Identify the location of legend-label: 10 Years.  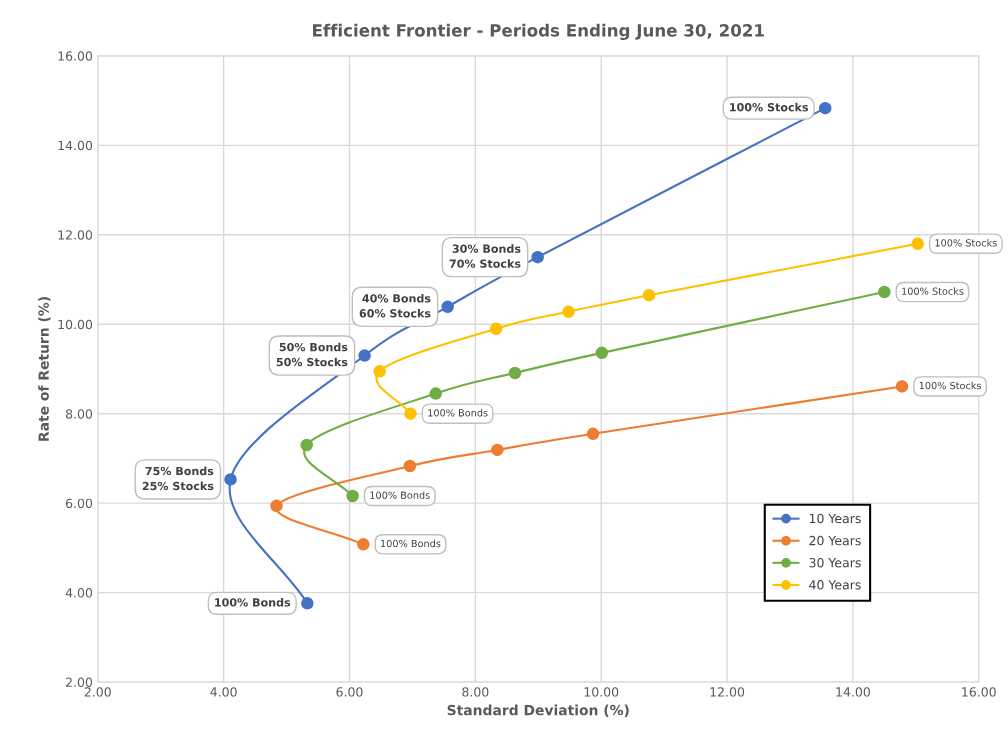
(835, 518).